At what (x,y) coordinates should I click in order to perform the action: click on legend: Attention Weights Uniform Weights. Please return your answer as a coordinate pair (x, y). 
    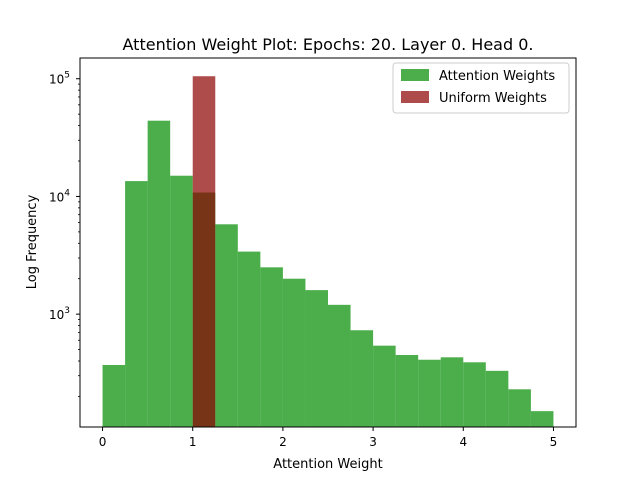
    Looking at the image, I should click on (481, 88).